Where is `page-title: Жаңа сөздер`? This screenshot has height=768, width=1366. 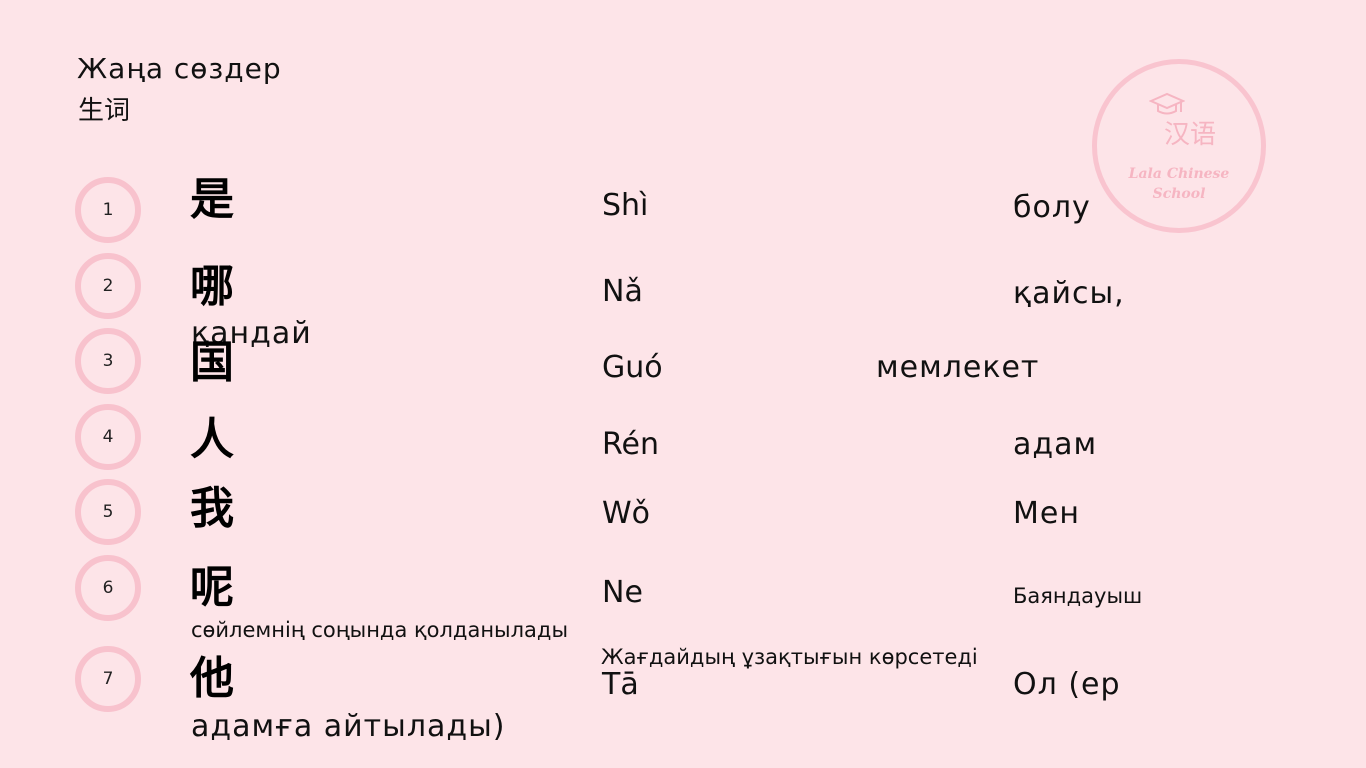 page-title: Жаңа сөздер is located at coordinates (179, 68).